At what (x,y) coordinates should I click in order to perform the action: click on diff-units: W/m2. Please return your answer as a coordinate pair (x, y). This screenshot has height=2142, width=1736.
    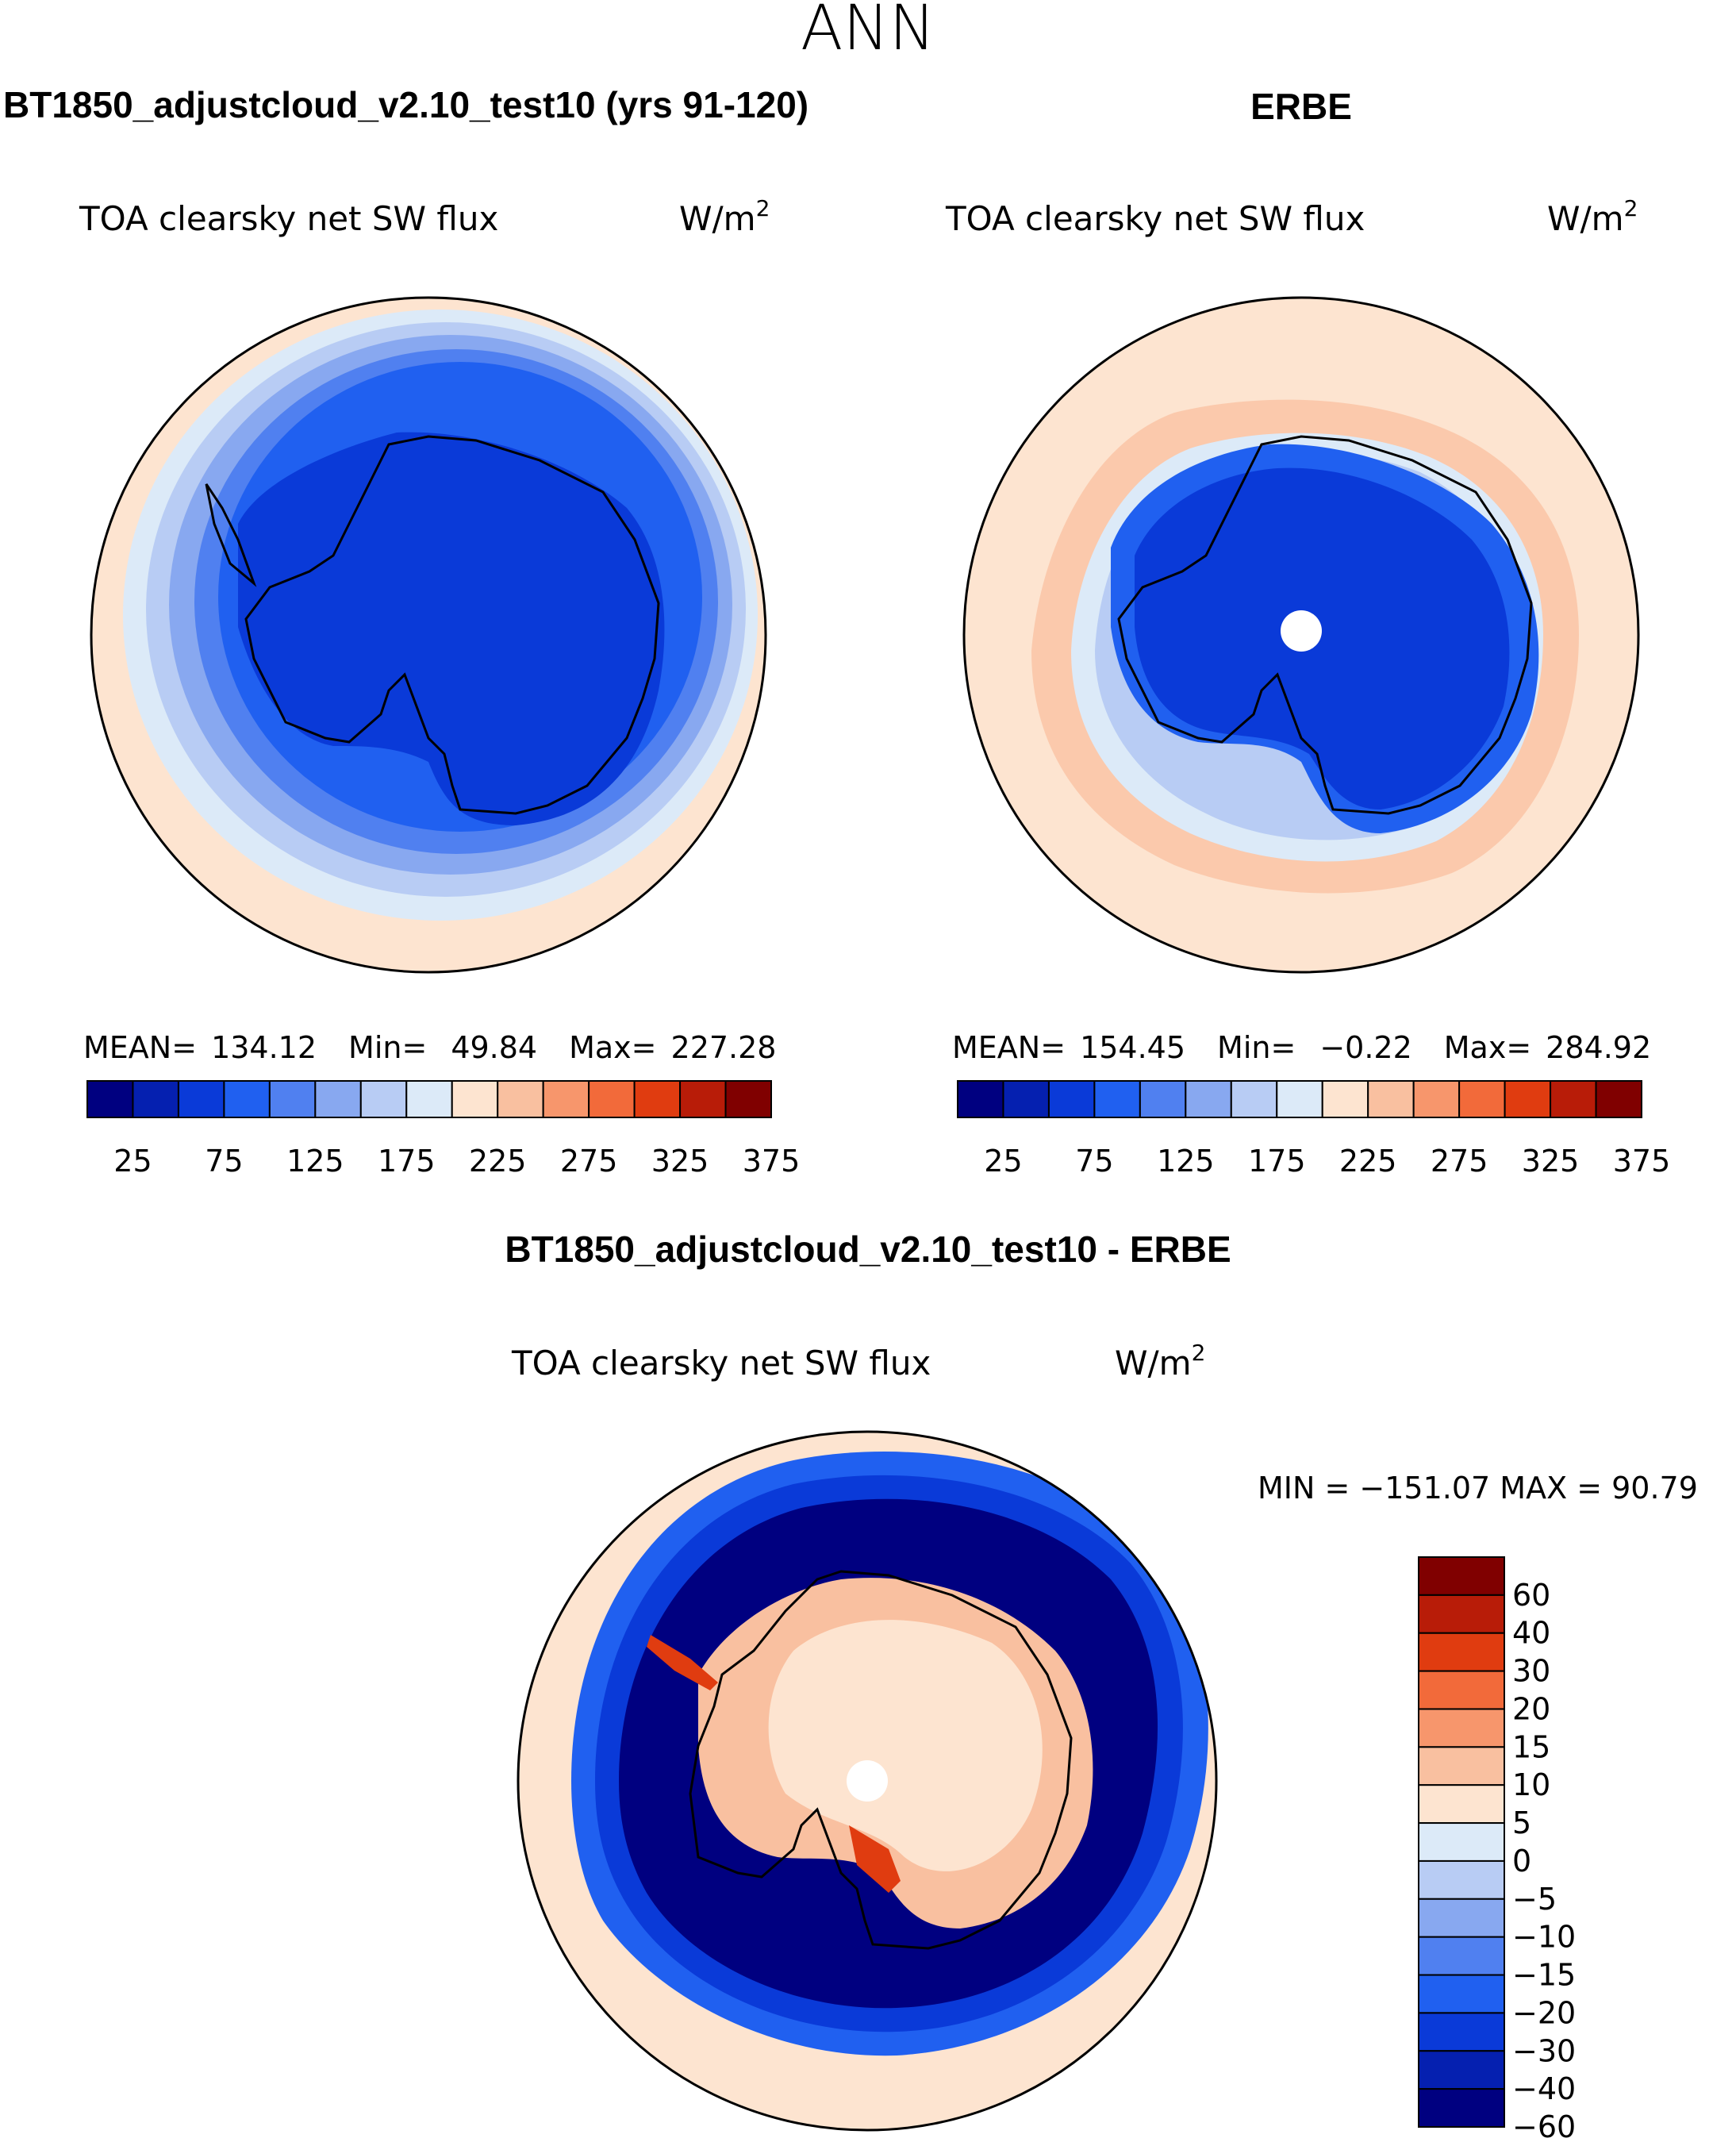
    Looking at the image, I should click on (1160, 1361).